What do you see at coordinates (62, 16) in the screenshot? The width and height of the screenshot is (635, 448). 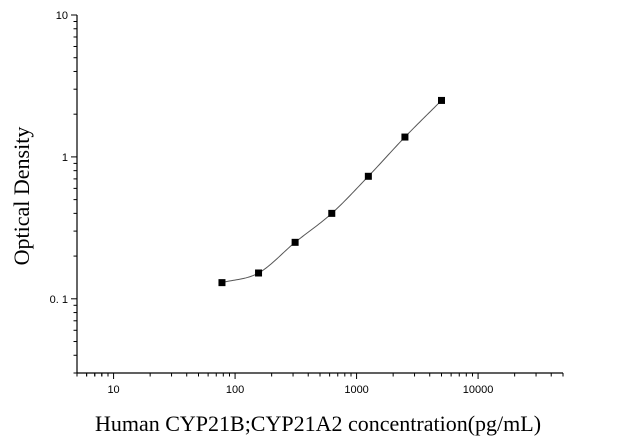 I see `y-tick-label: 10` at bounding box center [62, 16].